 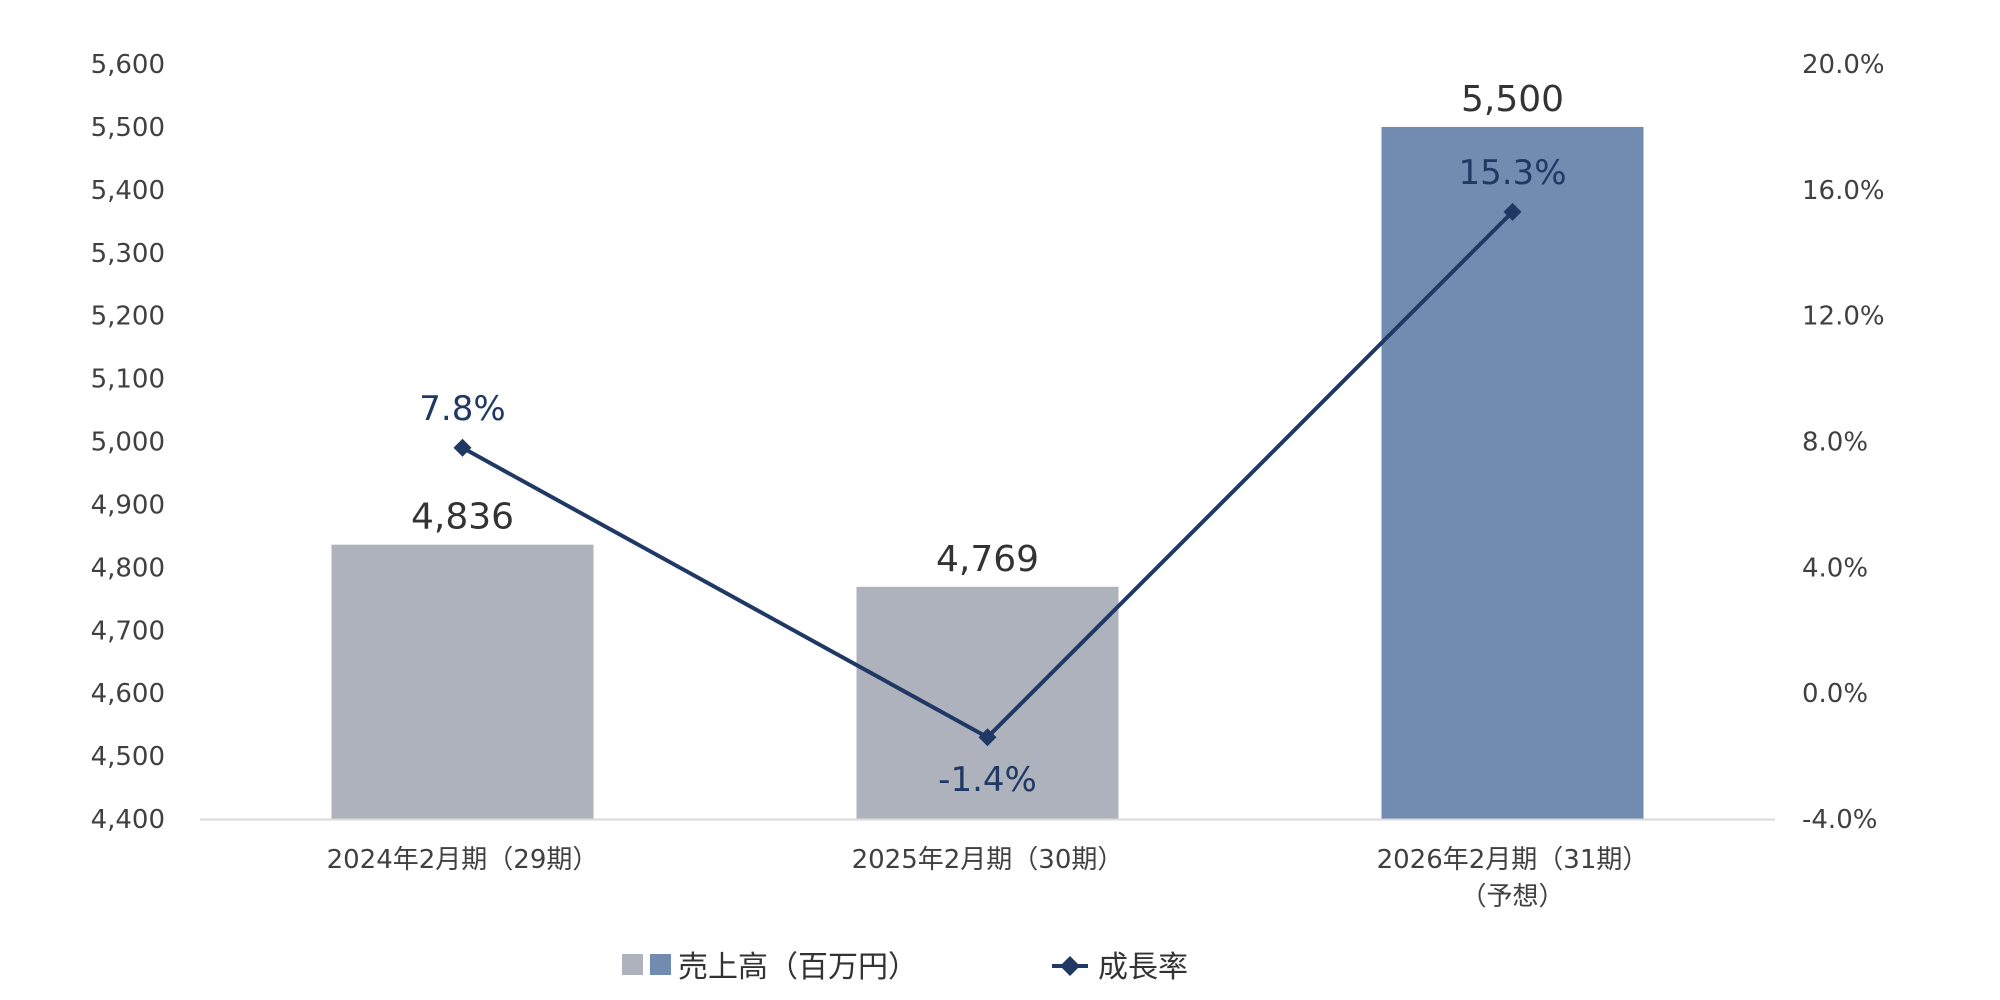 I want to click on legend: 売上高（百万円） 成長率, so click(x=905, y=967).